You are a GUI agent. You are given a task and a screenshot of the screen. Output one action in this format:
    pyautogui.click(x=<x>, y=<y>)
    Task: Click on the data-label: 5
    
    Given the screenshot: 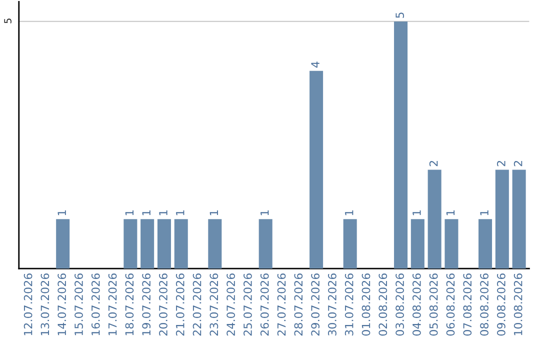 What is the action you would take?
    pyautogui.click(x=400, y=15)
    